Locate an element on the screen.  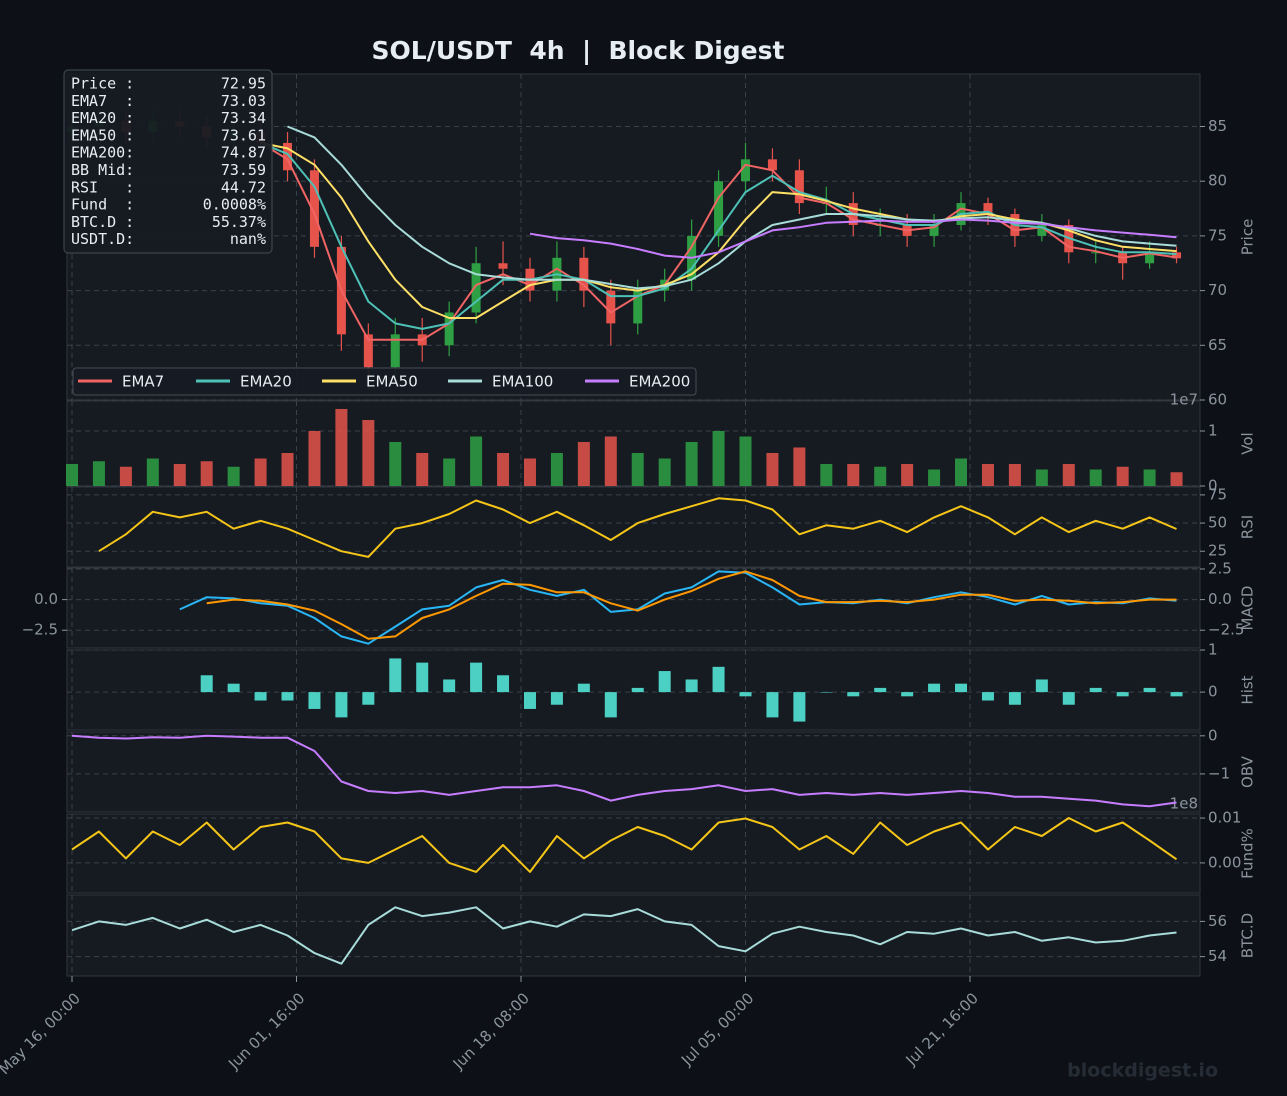
chart-title: SOL/USDT 4h | Block Digest is located at coordinates (578, 50).